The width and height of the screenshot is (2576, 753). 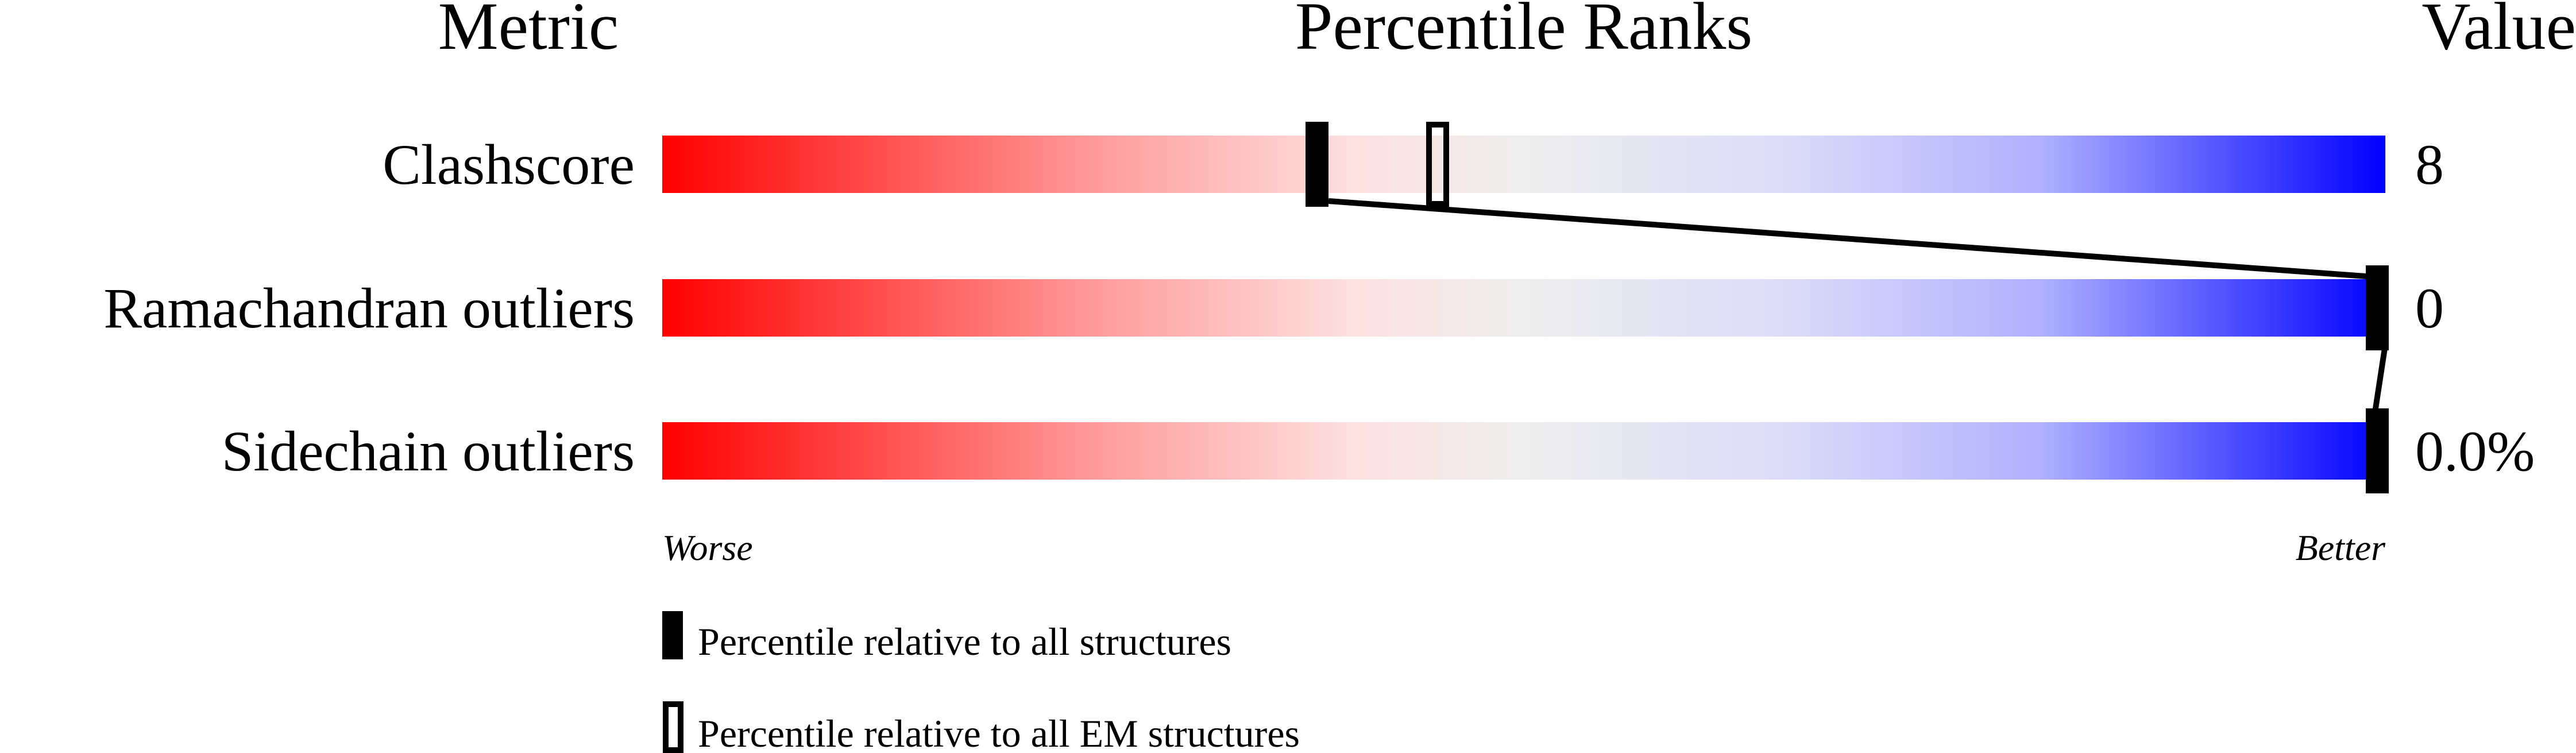 I want to click on metric-value: 0, so click(x=2429, y=308).